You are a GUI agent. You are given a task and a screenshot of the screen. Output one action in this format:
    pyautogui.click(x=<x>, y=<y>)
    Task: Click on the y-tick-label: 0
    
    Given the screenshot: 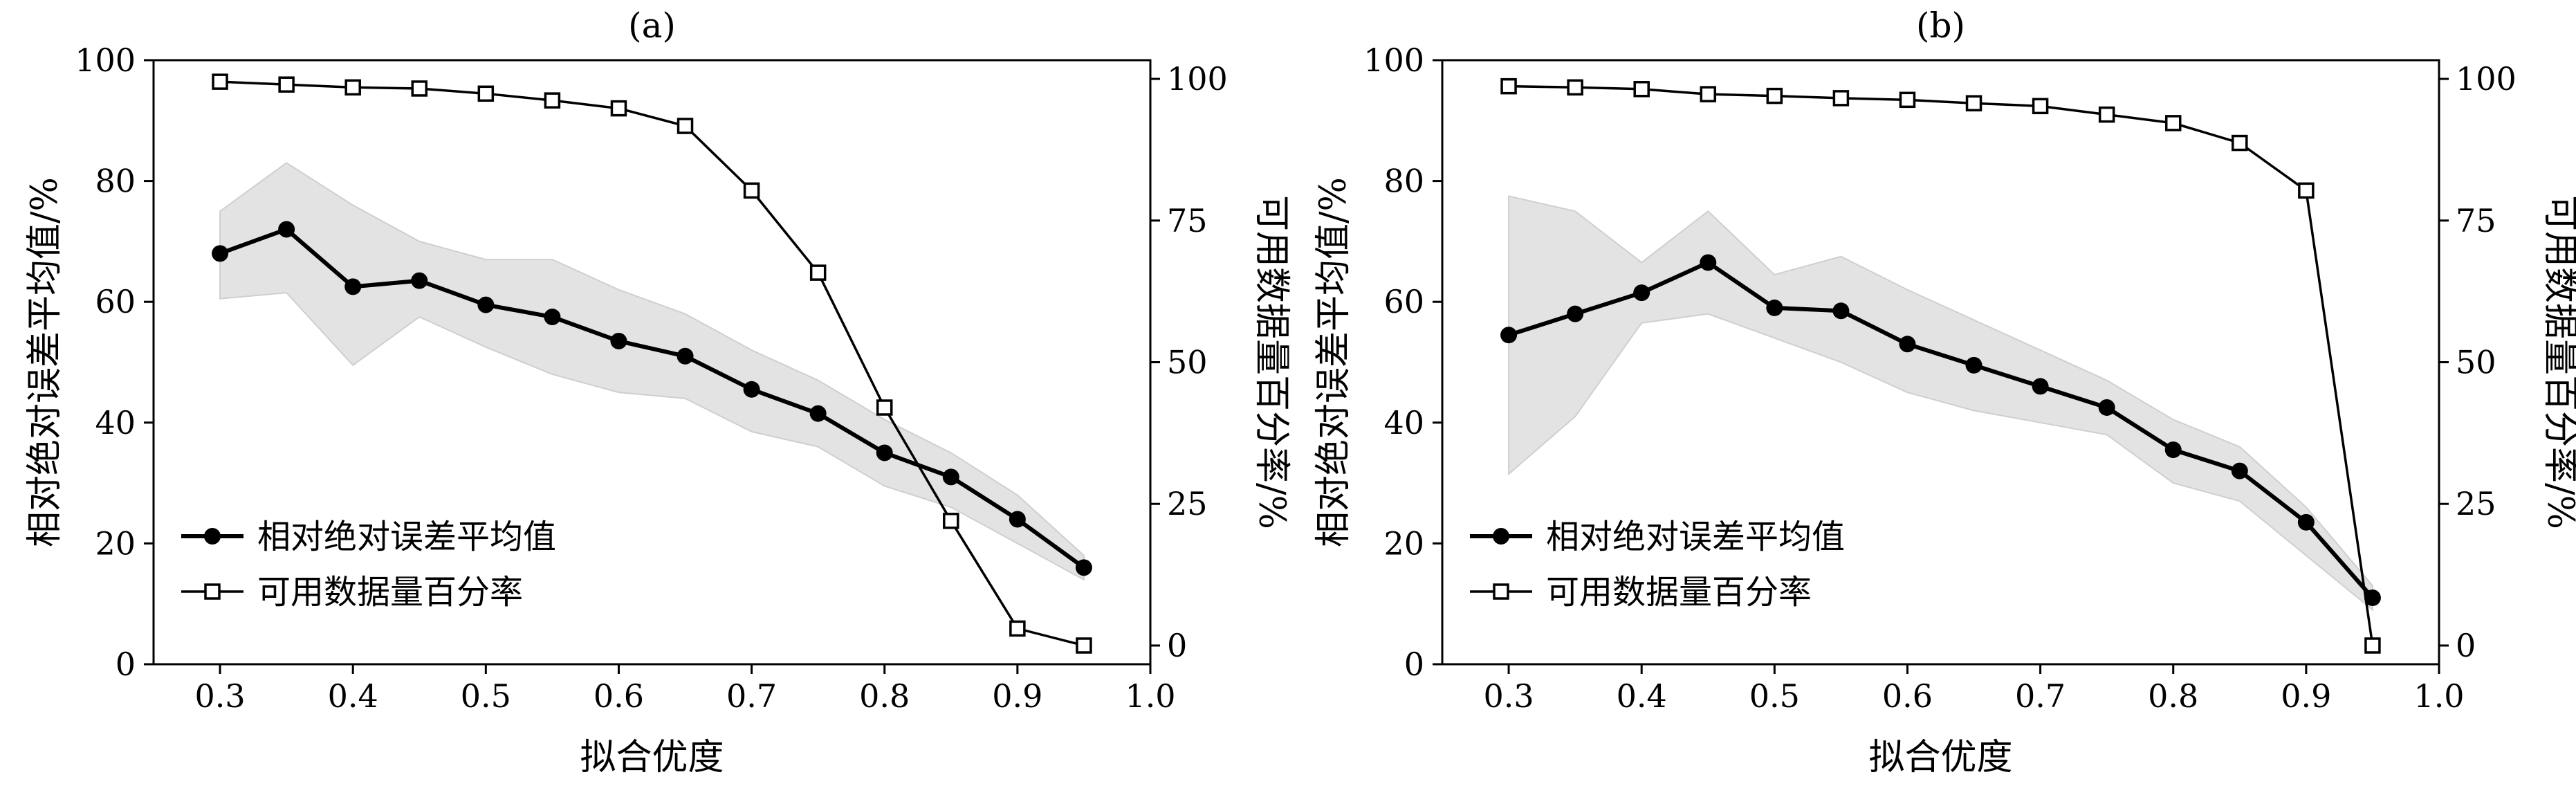 What is the action you would take?
    pyautogui.click(x=1414, y=664)
    